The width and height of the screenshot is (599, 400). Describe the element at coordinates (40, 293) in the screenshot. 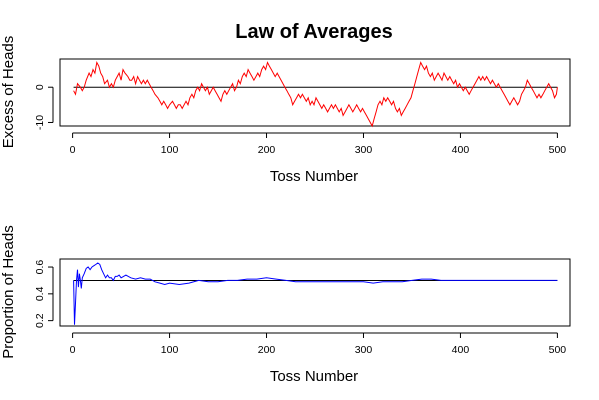

I see `y-tick-label: 0.4` at that location.